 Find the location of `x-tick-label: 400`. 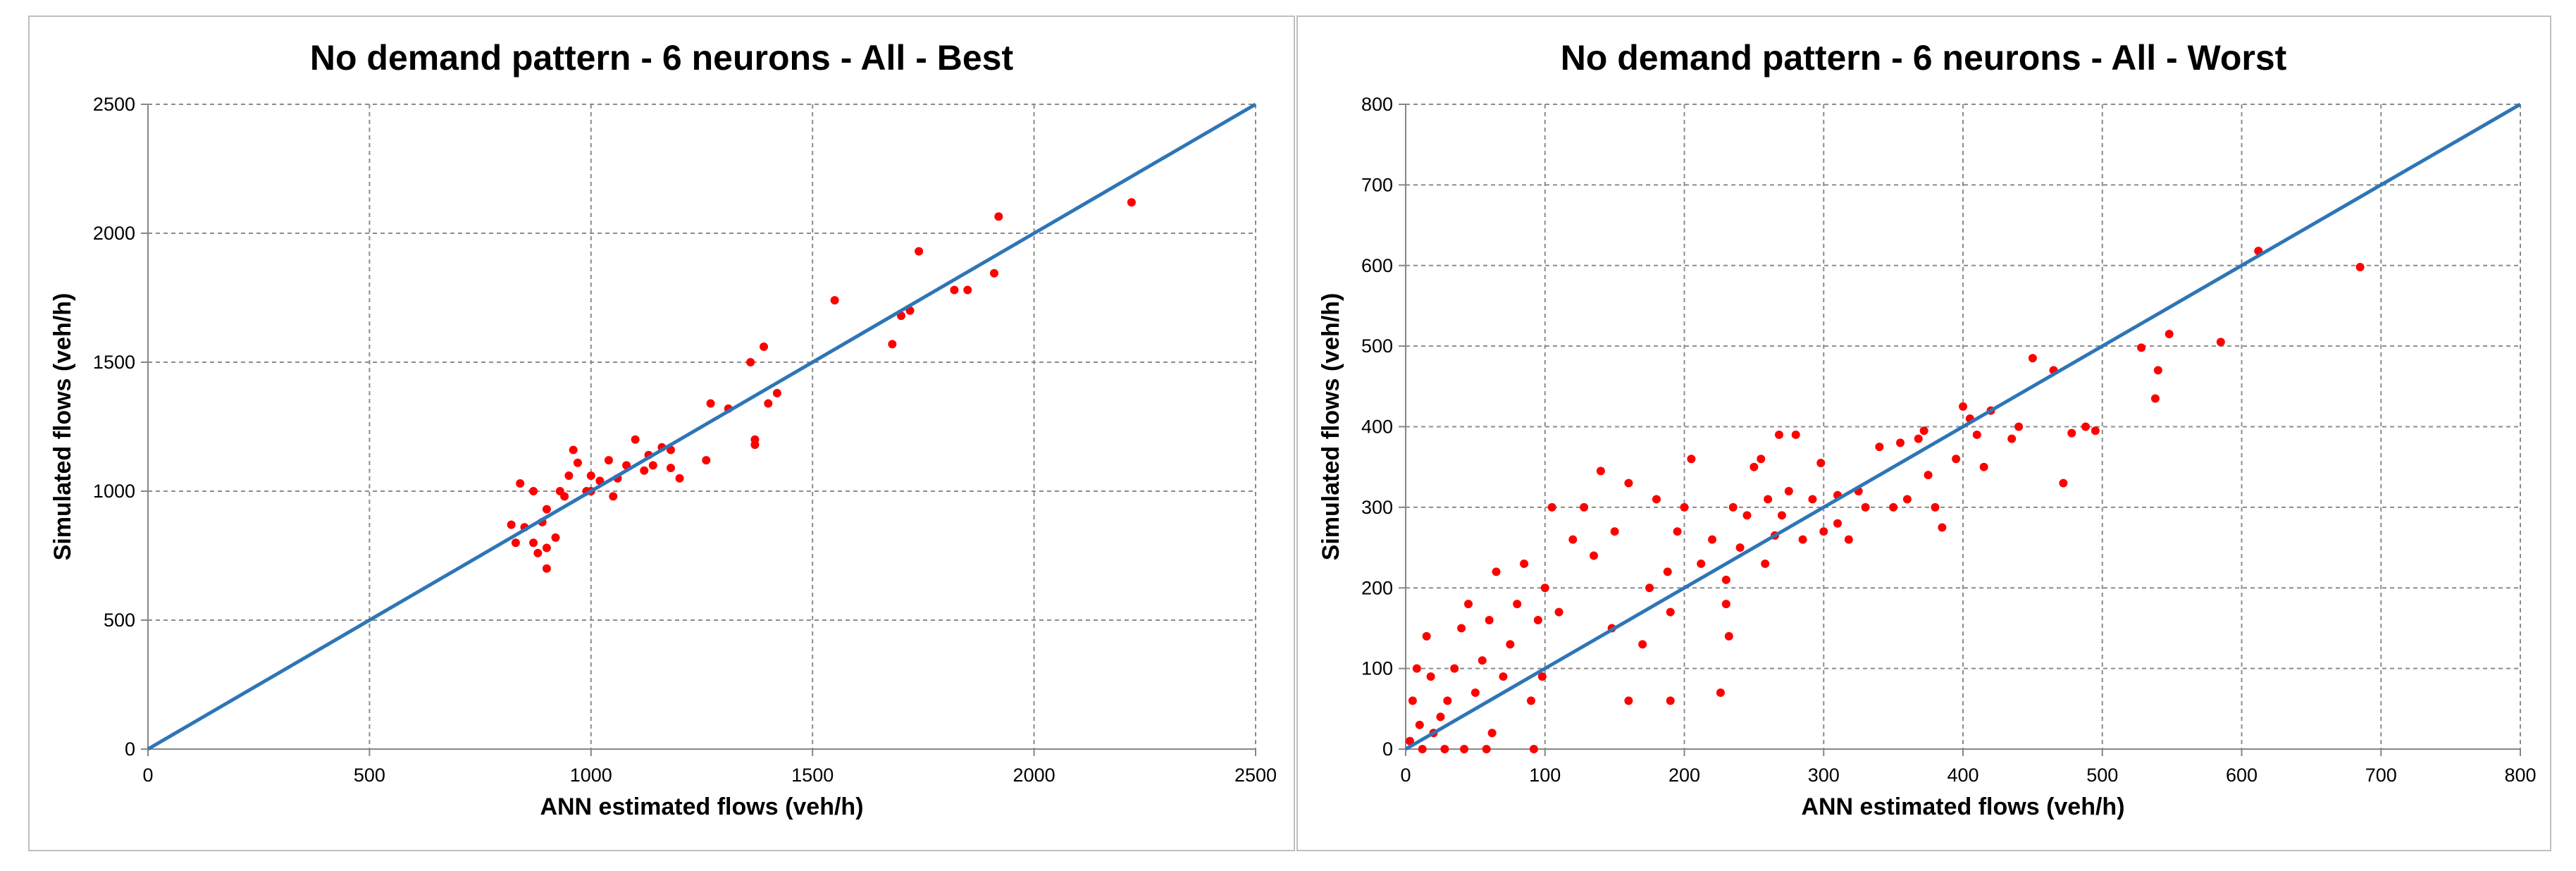

x-tick-label: 400 is located at coordinates (1963, 775).